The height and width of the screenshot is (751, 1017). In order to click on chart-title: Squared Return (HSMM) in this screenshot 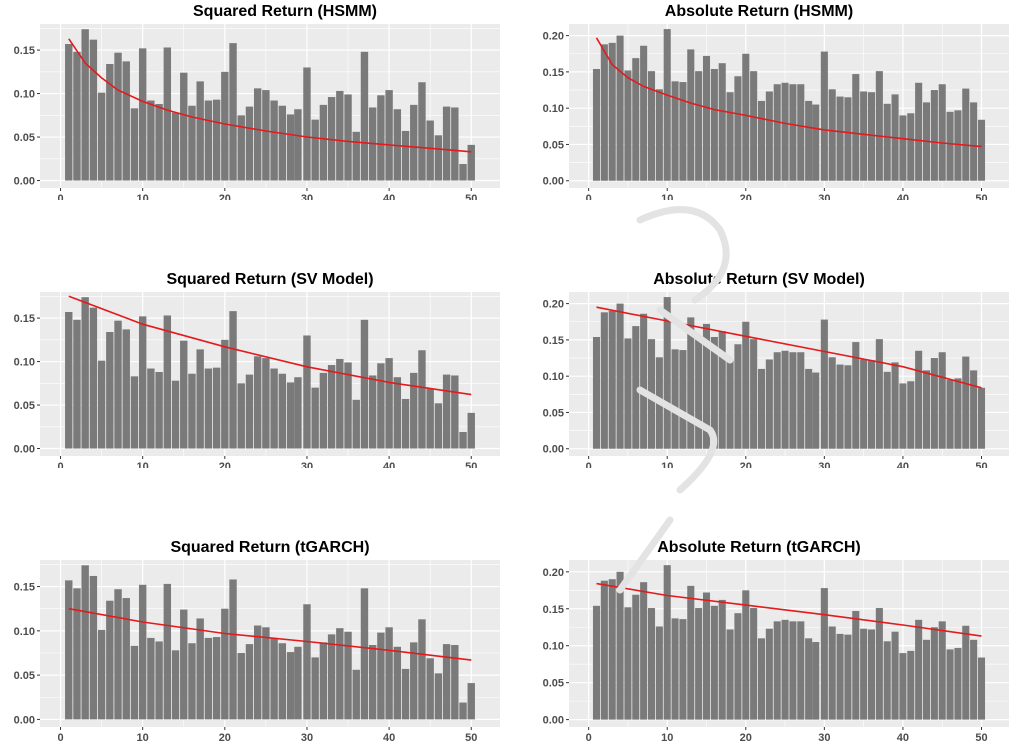, I will do `click(285, 11)`.